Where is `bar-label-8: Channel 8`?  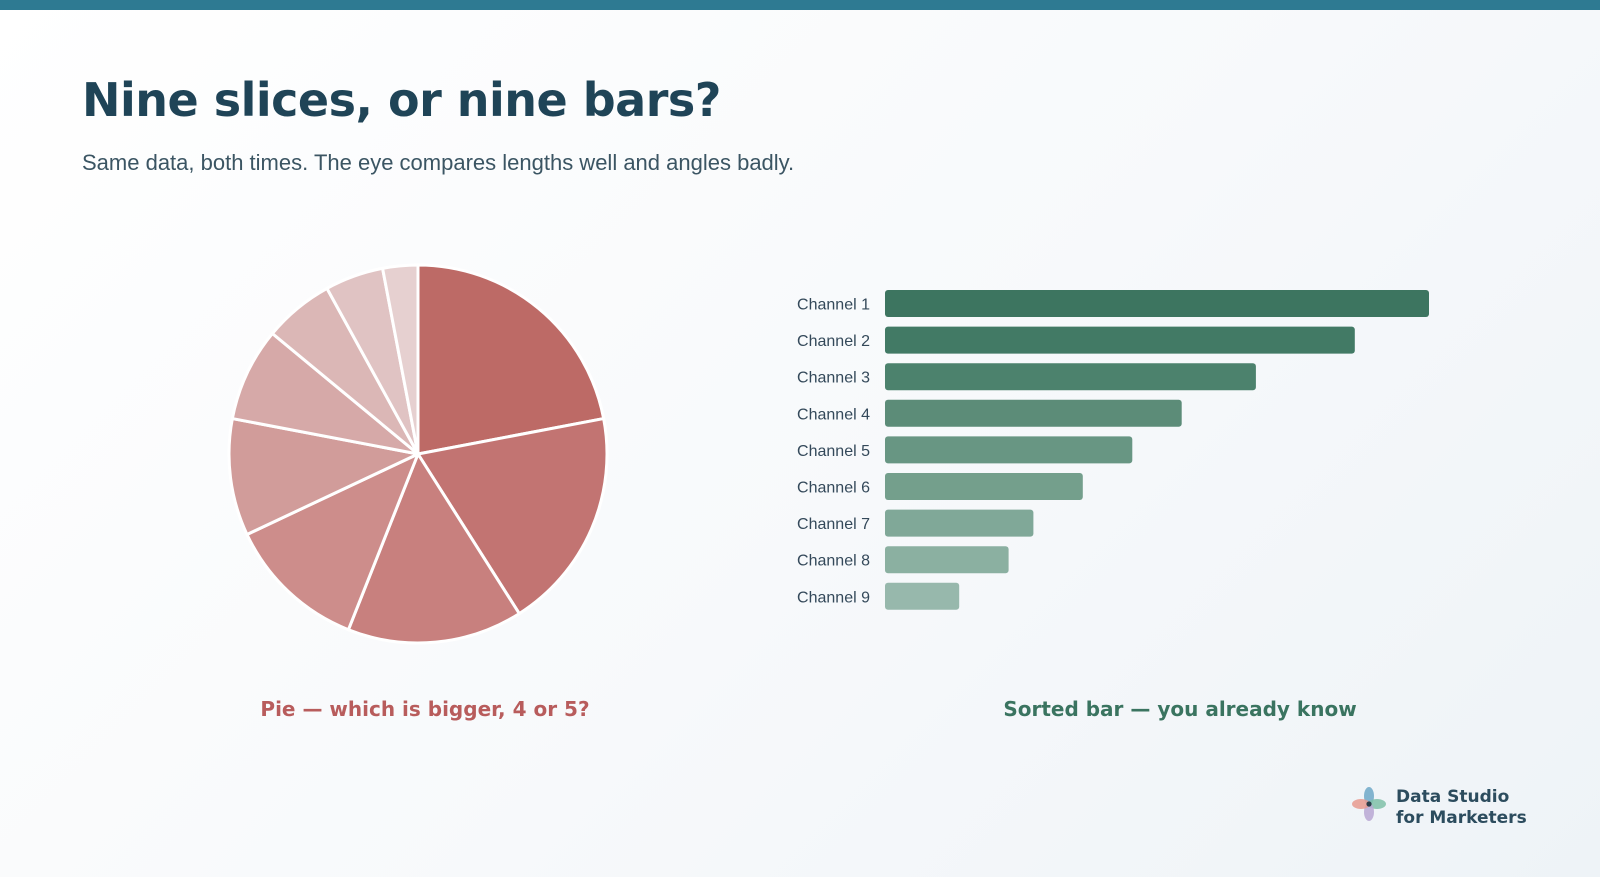
bar-label-8: Channel 8 is located at coordinates (833, 561).